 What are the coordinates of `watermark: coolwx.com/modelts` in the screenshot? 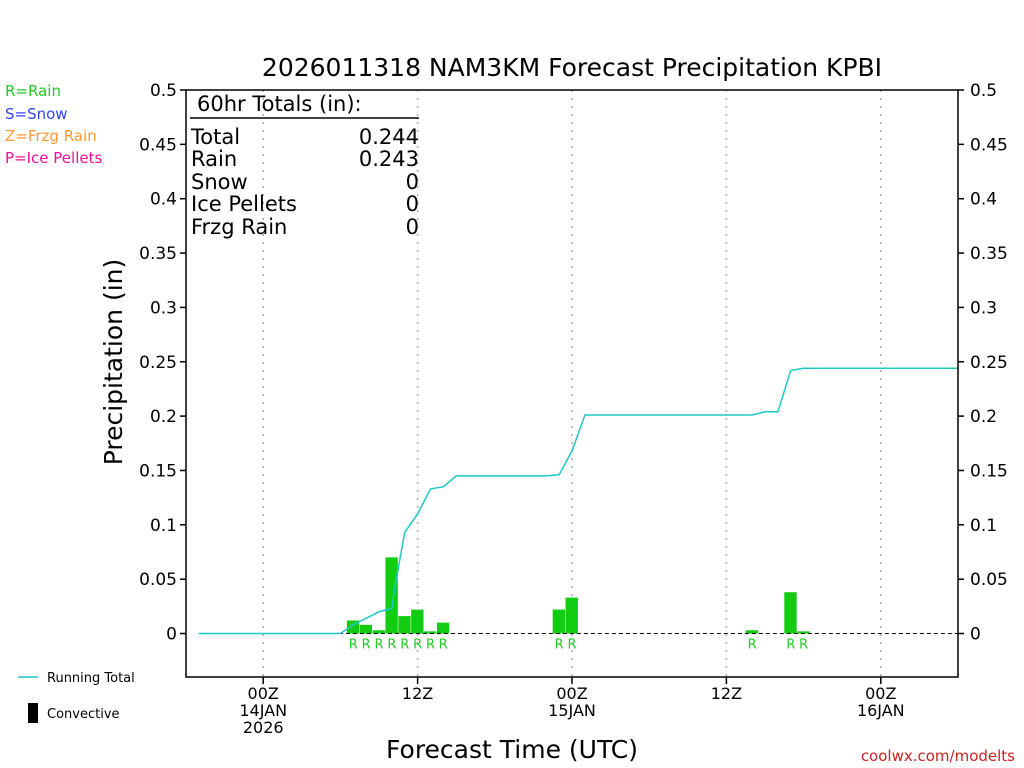 It's located at (938, 756).